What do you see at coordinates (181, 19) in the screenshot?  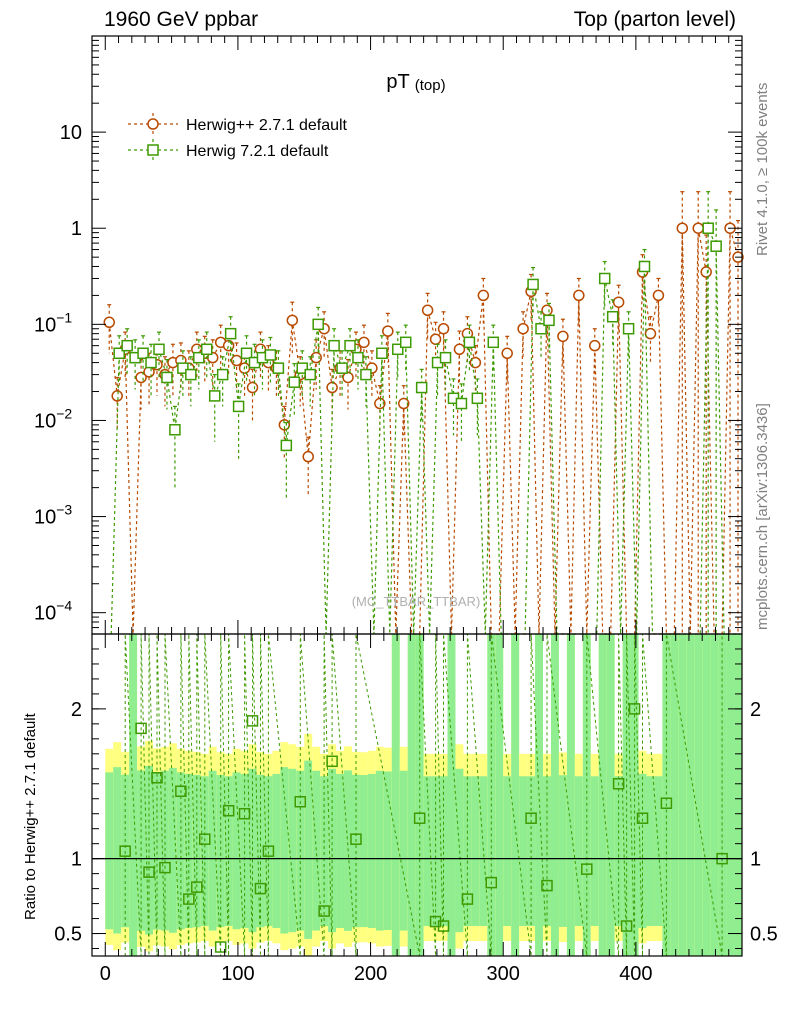 I see `header-left: 1960 GeV ppbar` at bounding box center [181, 19].